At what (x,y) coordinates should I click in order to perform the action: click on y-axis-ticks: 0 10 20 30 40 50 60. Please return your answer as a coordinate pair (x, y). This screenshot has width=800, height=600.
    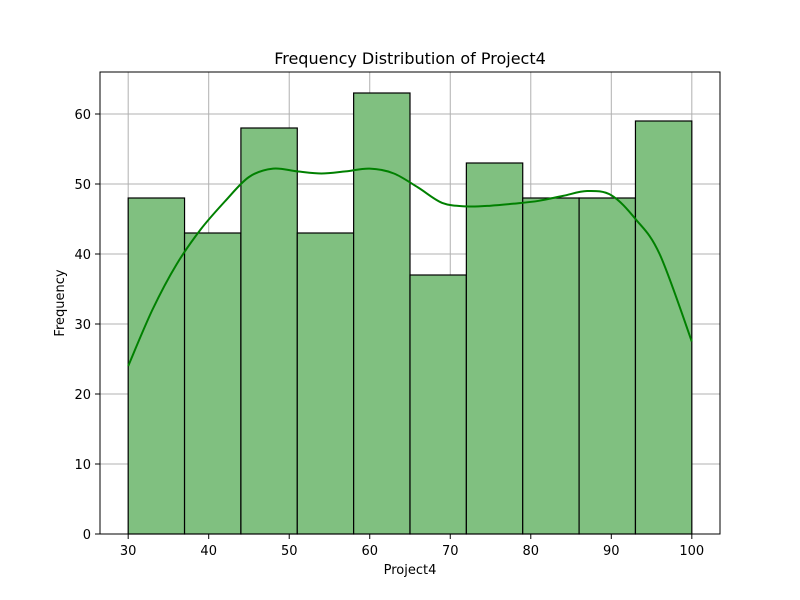
    Looking at the image, I should click on (87, 325).